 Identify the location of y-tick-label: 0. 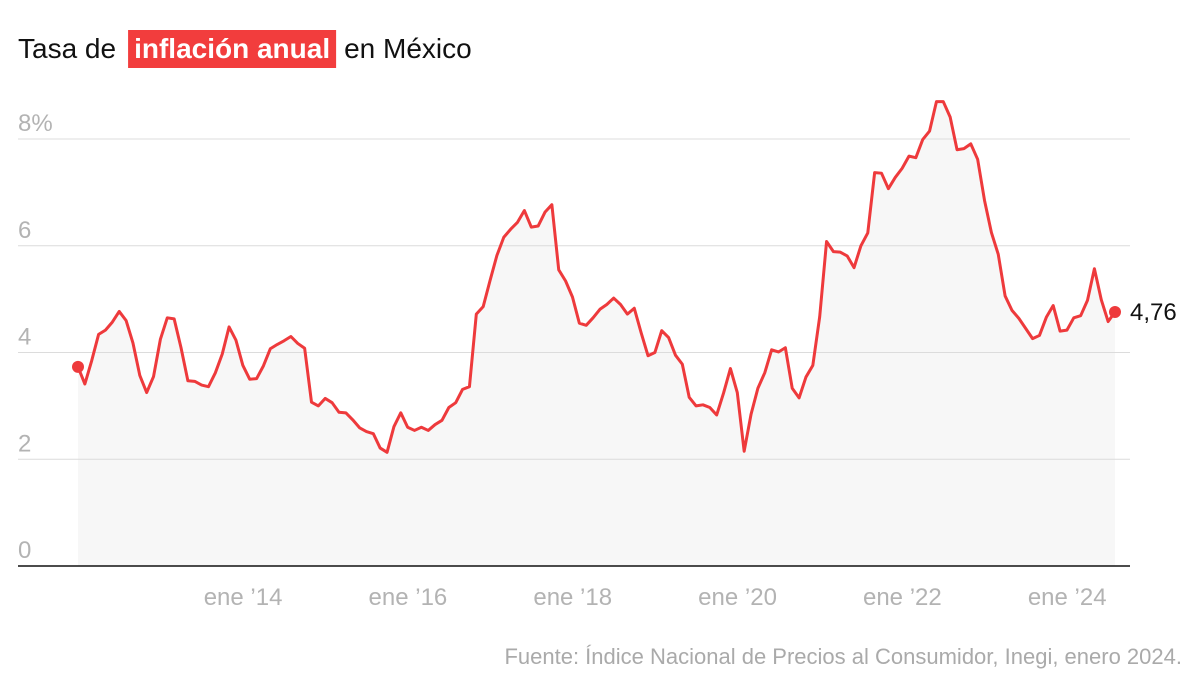
(24, 550).